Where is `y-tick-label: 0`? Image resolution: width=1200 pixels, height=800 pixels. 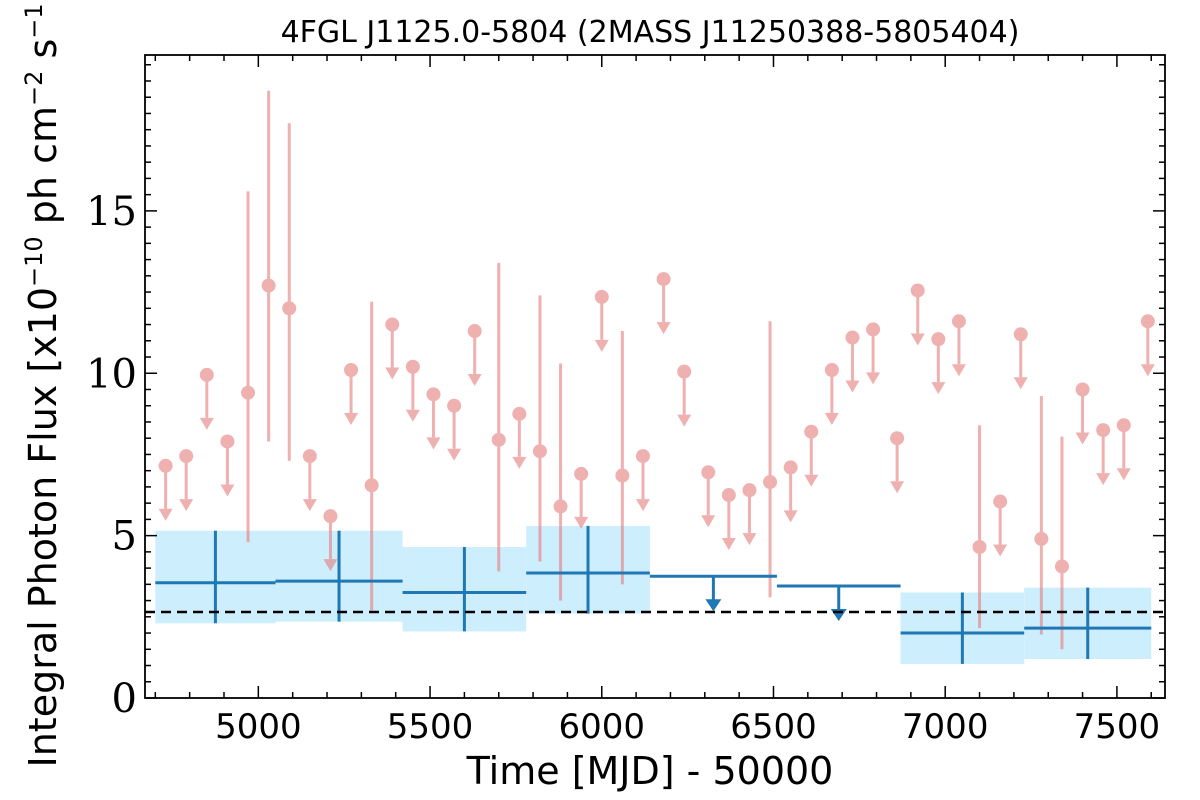
y-tick-label: 0 is located at coordinates (124, 699).